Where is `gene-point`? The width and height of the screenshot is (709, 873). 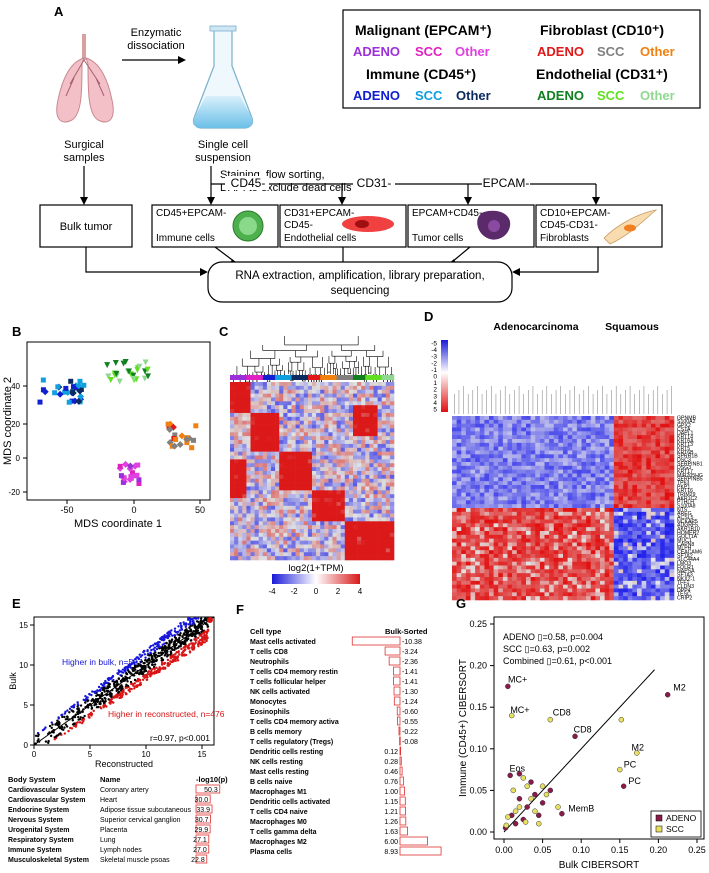 gene-point is located at coordinates (162, 660).